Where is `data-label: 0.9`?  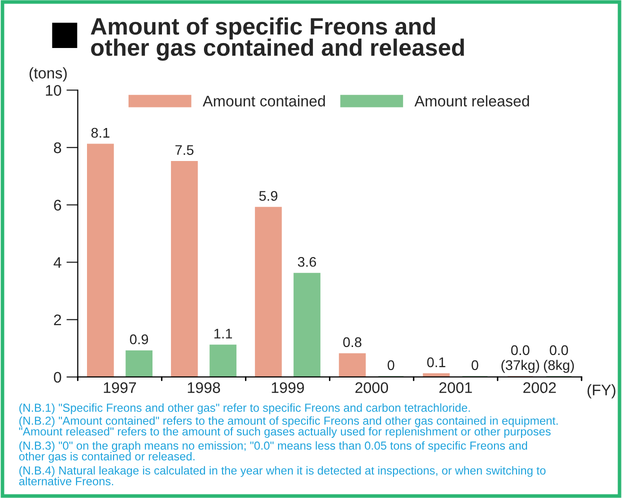 data-label: 0.9 is located at coordinates (139, 339).